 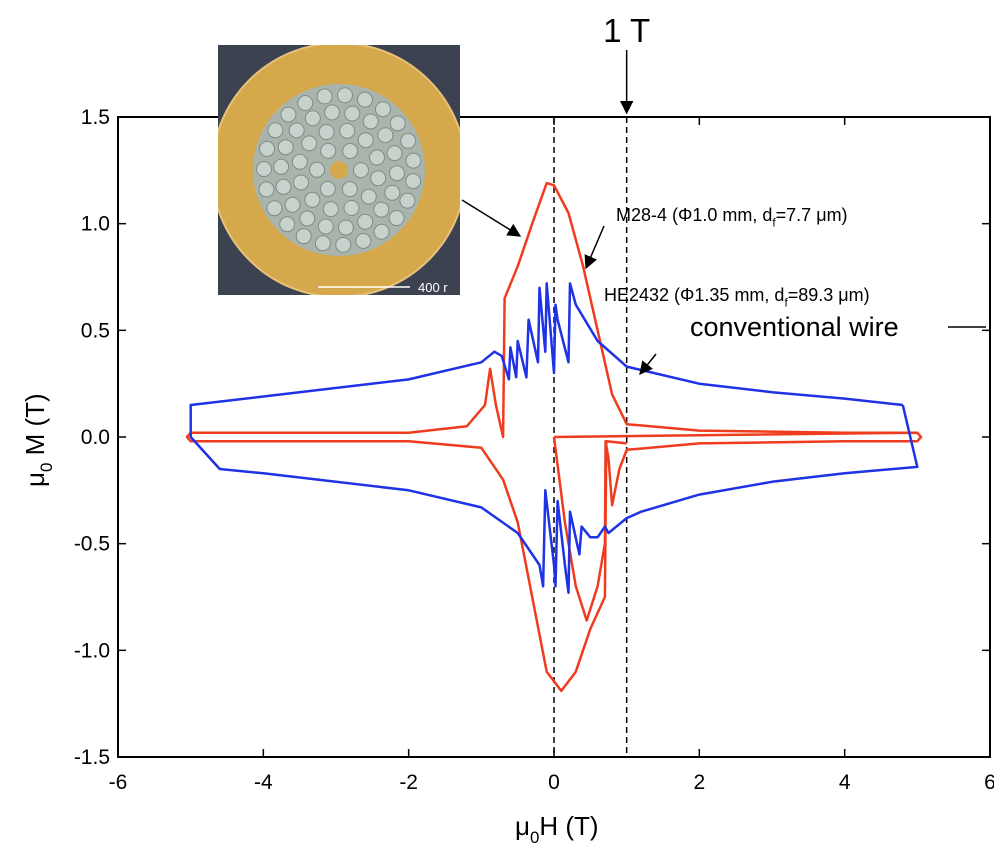 I want to click on y-axis-label: μ0 M (T), so click(x=38, y=440).